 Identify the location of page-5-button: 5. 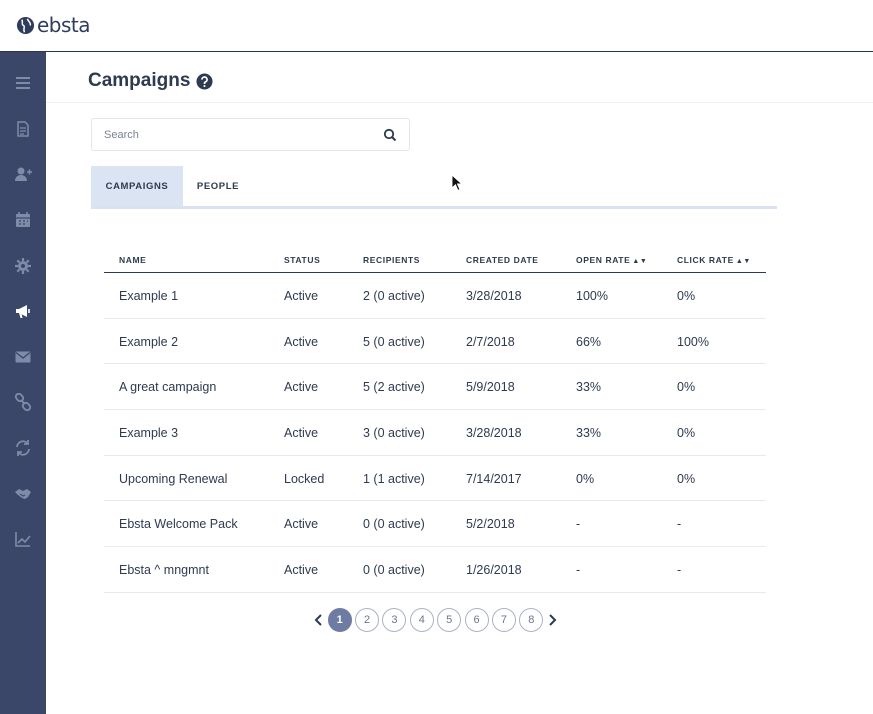
(449, 620).